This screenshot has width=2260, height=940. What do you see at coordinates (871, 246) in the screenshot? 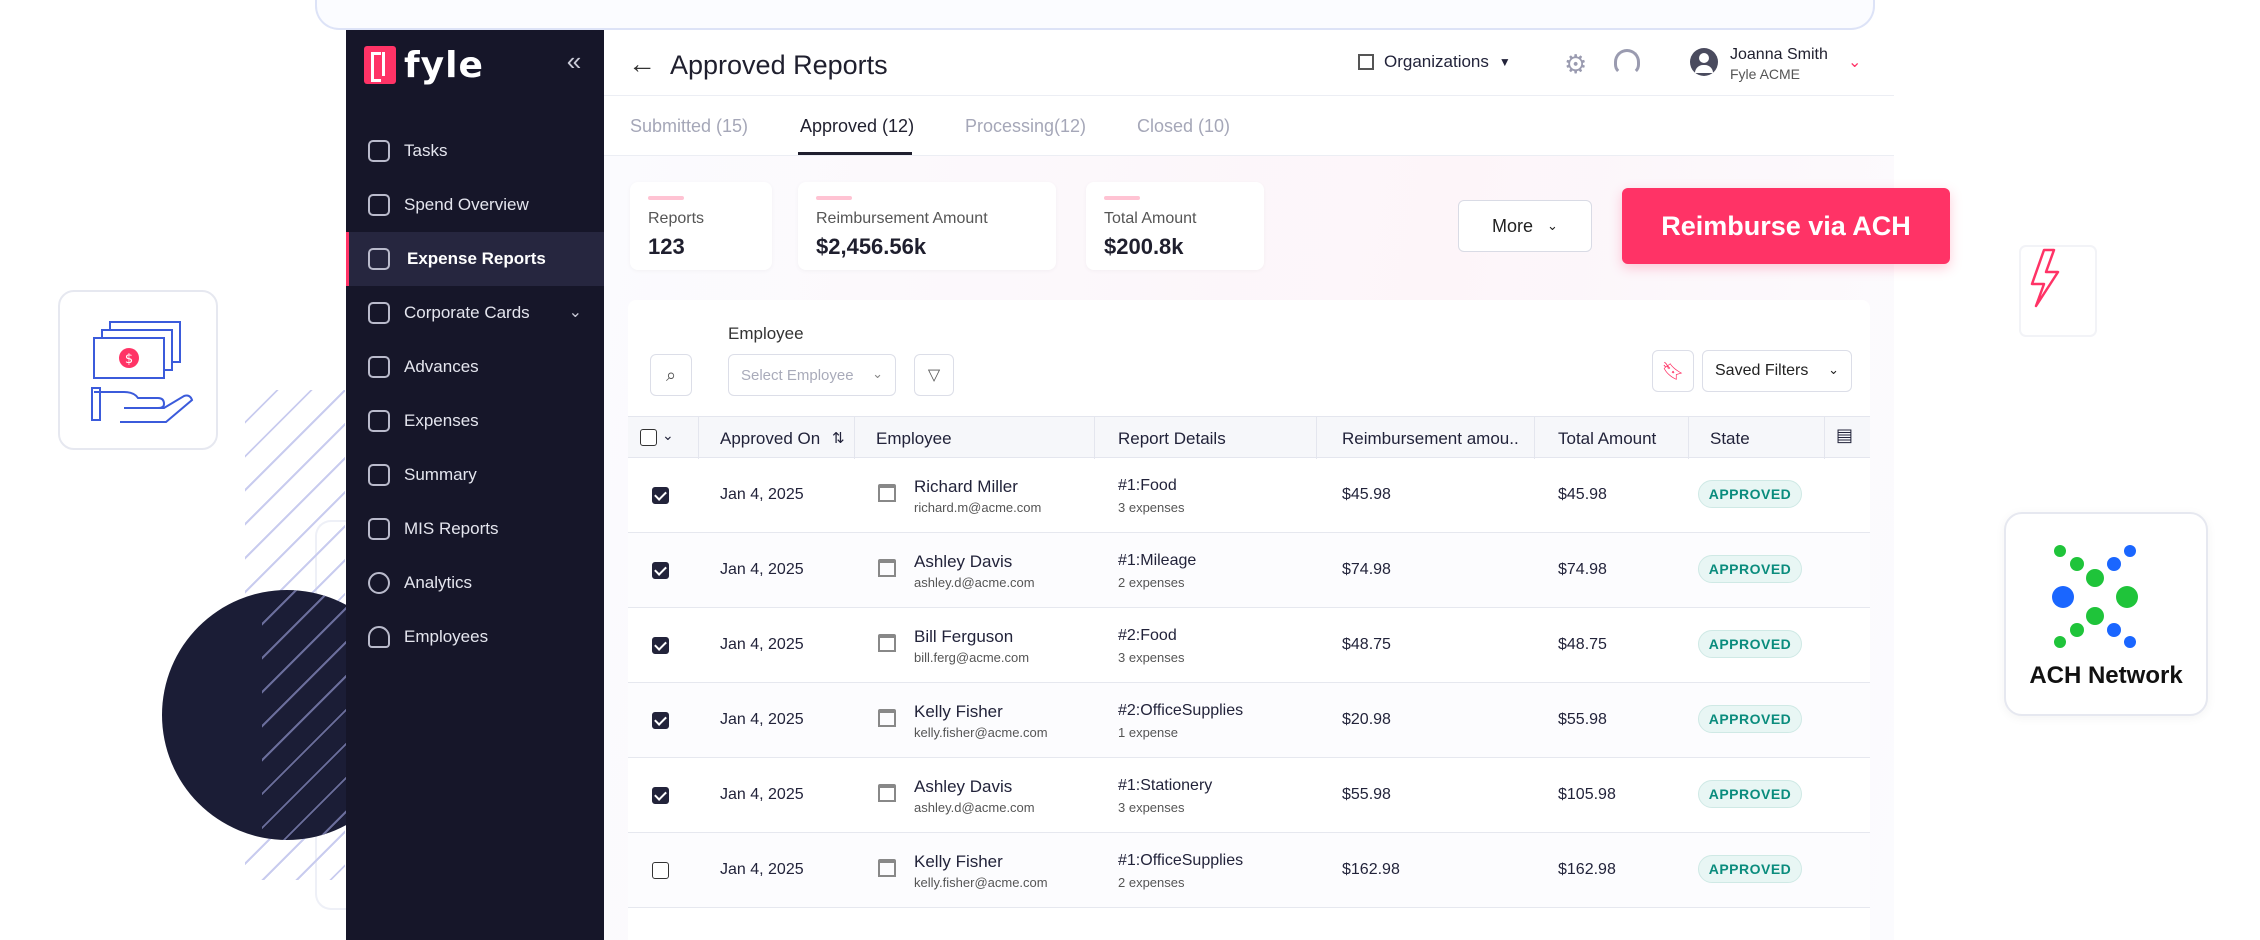
I see `stat-value: $2,456.56k` at bounding box center [871, 246].